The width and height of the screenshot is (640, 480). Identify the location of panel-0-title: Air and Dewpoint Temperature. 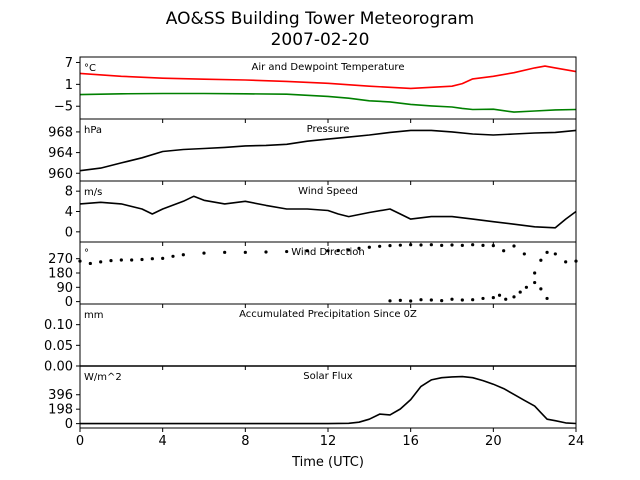
(328, 67).